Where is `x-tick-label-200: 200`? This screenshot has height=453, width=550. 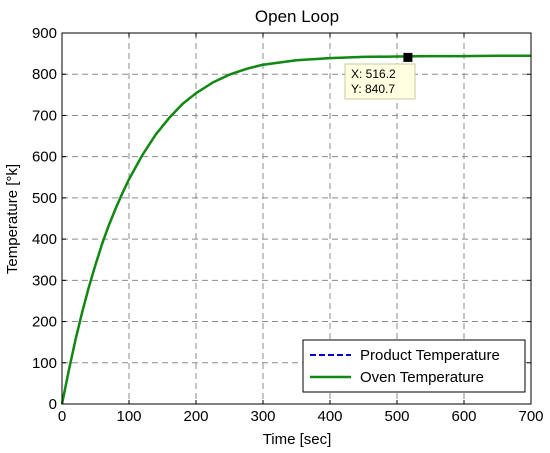
x-tick-label-200: 200 is located at coordinates (195, 416).